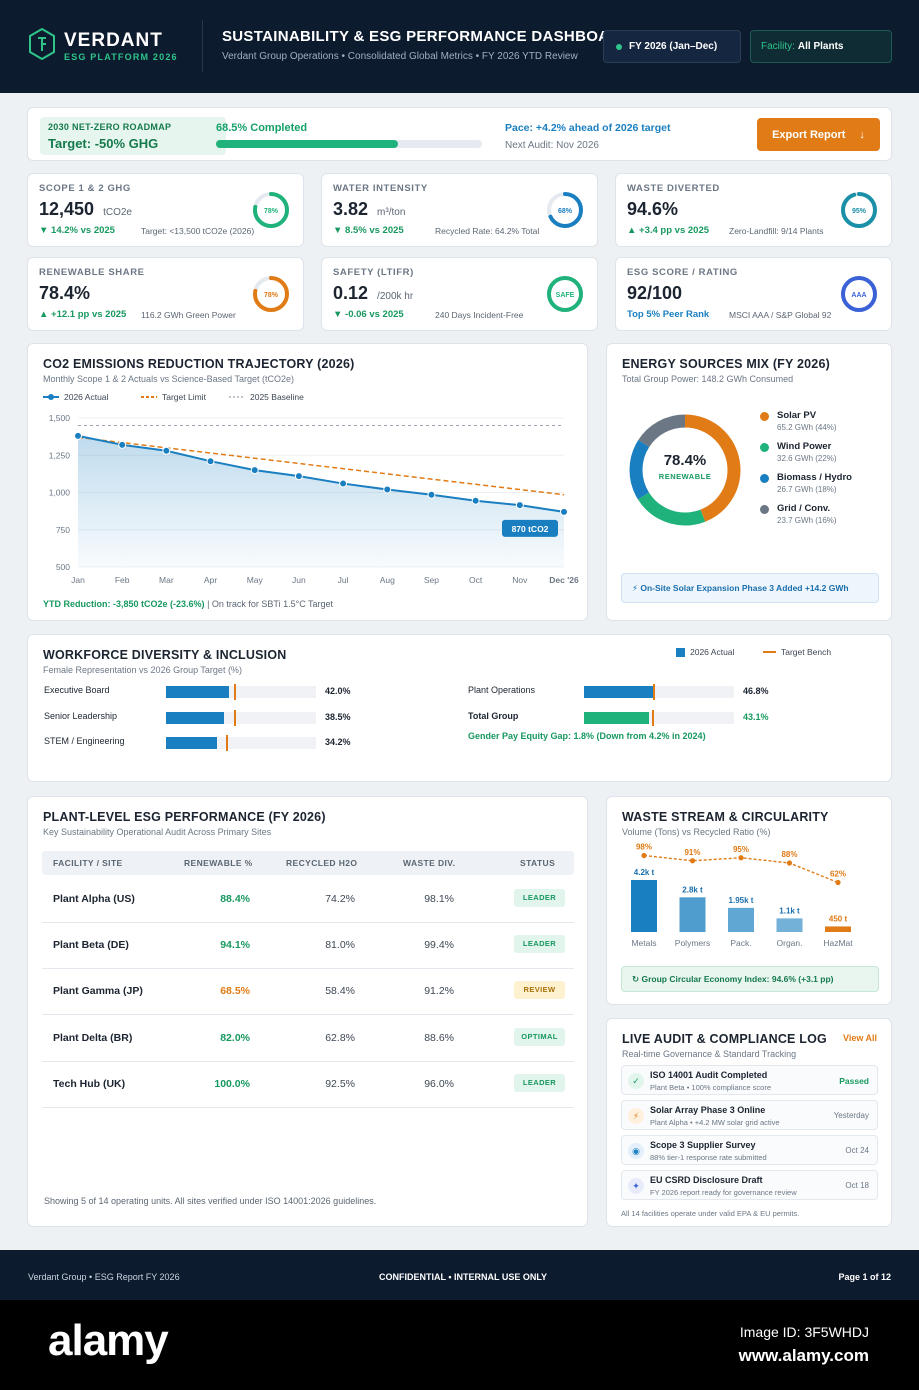 This screenshot has height=1390, width=919. Describe the element at coordinates (644, 847) in the screenshot. I see `recycled-ratio-label: 98%` at that location.